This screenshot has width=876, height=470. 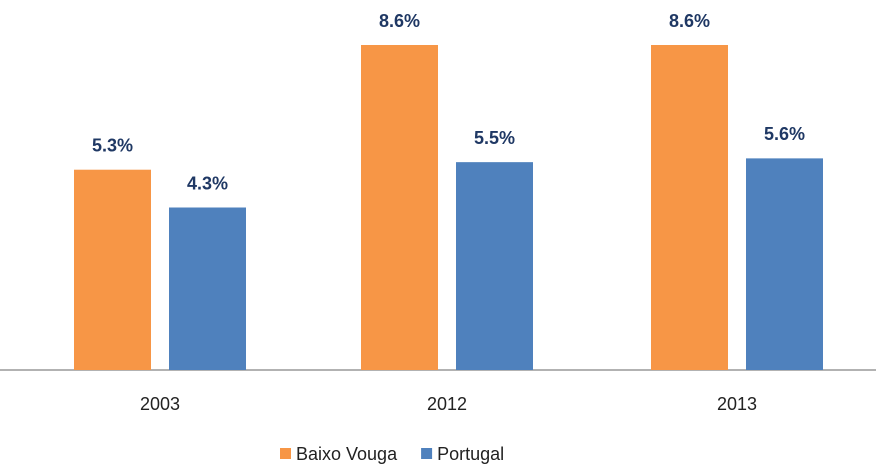 I want to click on x-tick-label: 2012, so click(x=447, y=404).